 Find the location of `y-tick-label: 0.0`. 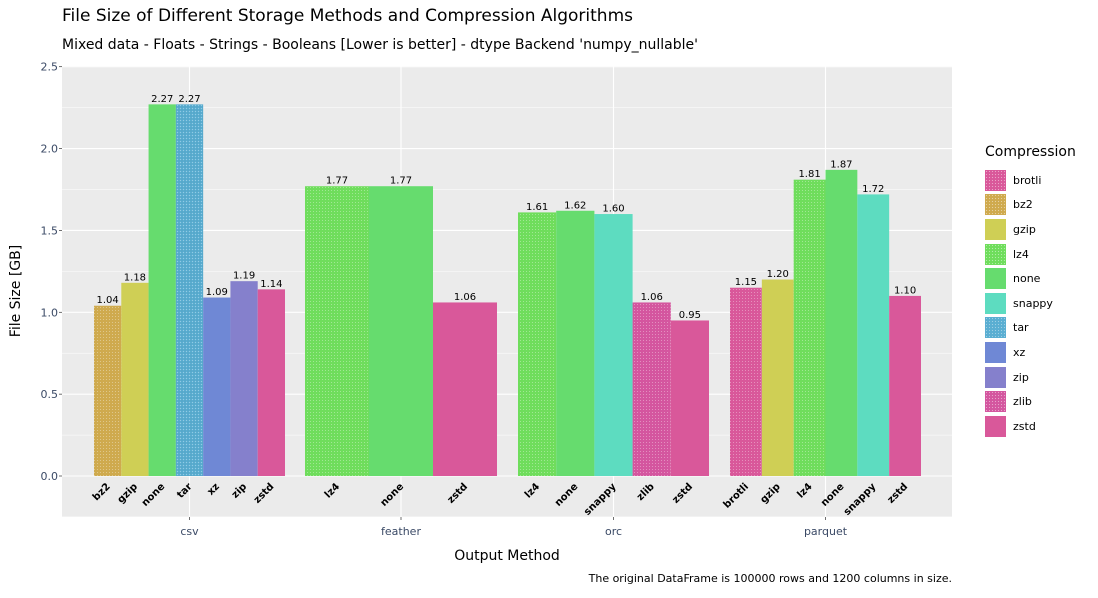

y-tick-label: 0.0 is located at coordinates (50, 476).